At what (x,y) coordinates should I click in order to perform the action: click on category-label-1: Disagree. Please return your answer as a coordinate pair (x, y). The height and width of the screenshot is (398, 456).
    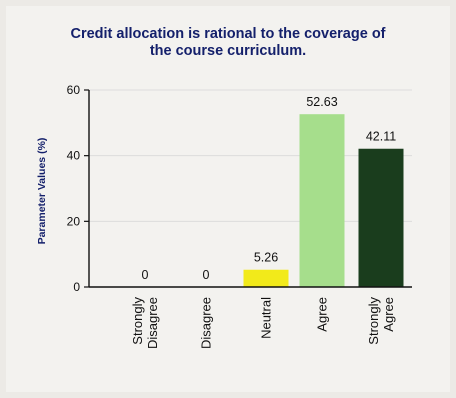
    Looking at the image, I should click on (206, 323).